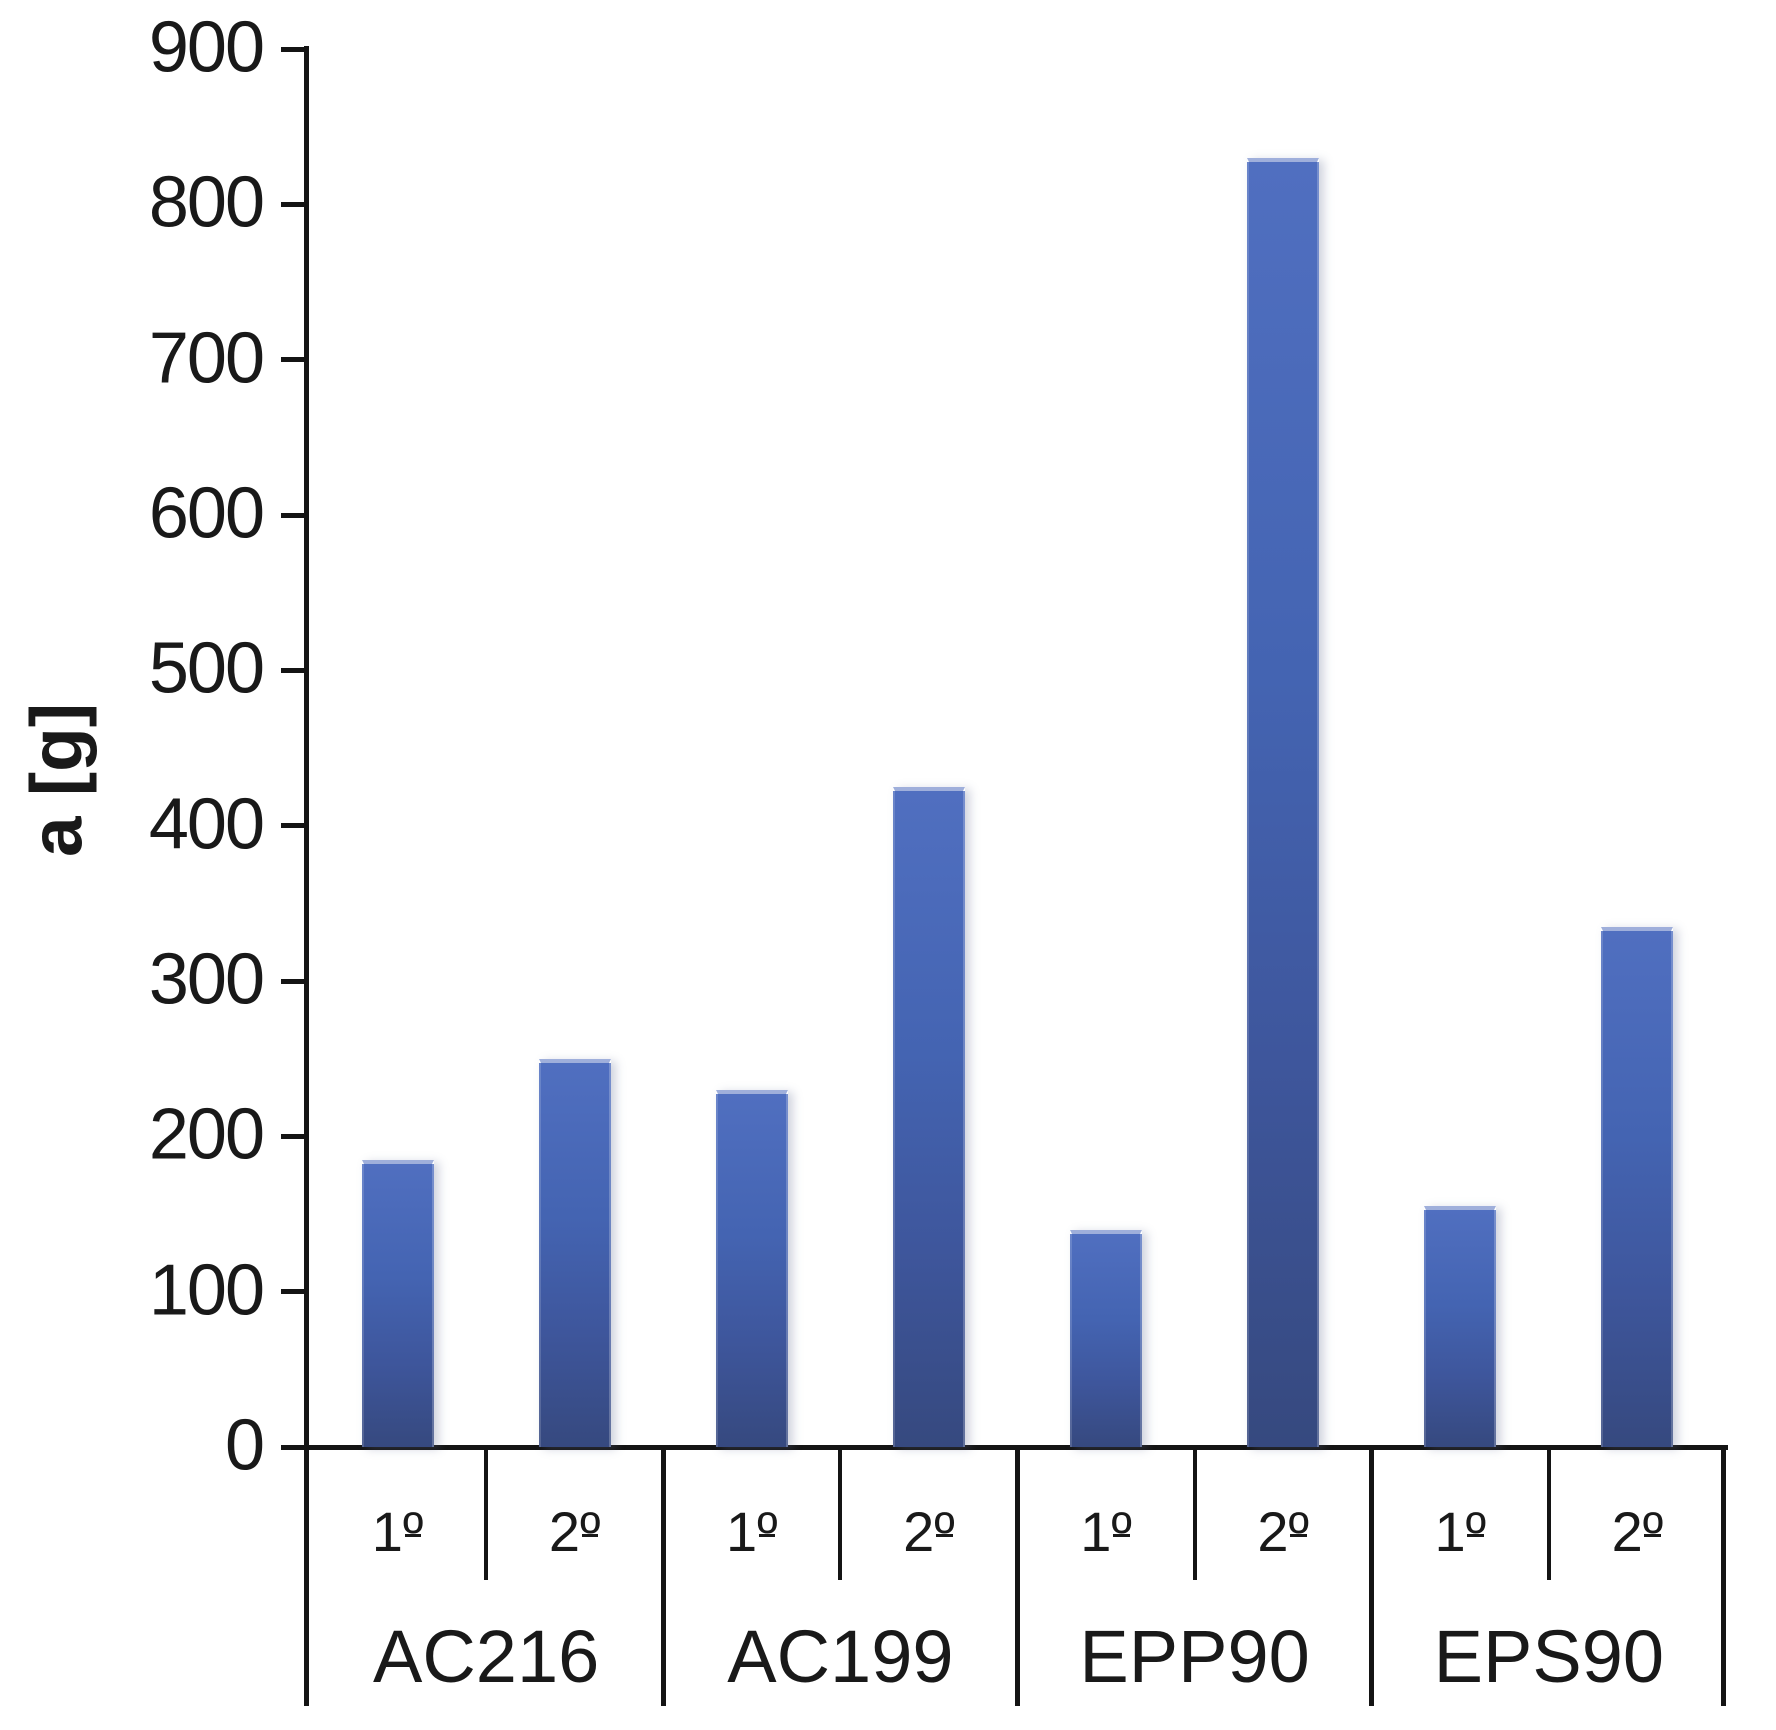 The width and height of the screenshot is (1776, 1730). What do you see at coordinates (751, 1268) in the screenshot?
I see `bar-AC199-1º` at bounding box center [751, 1268].